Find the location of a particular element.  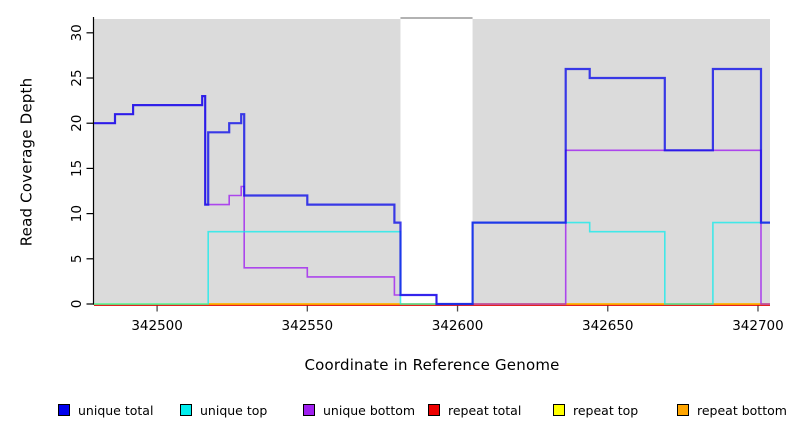

y-tick-label: 10 is located at coordinates (77, 213).